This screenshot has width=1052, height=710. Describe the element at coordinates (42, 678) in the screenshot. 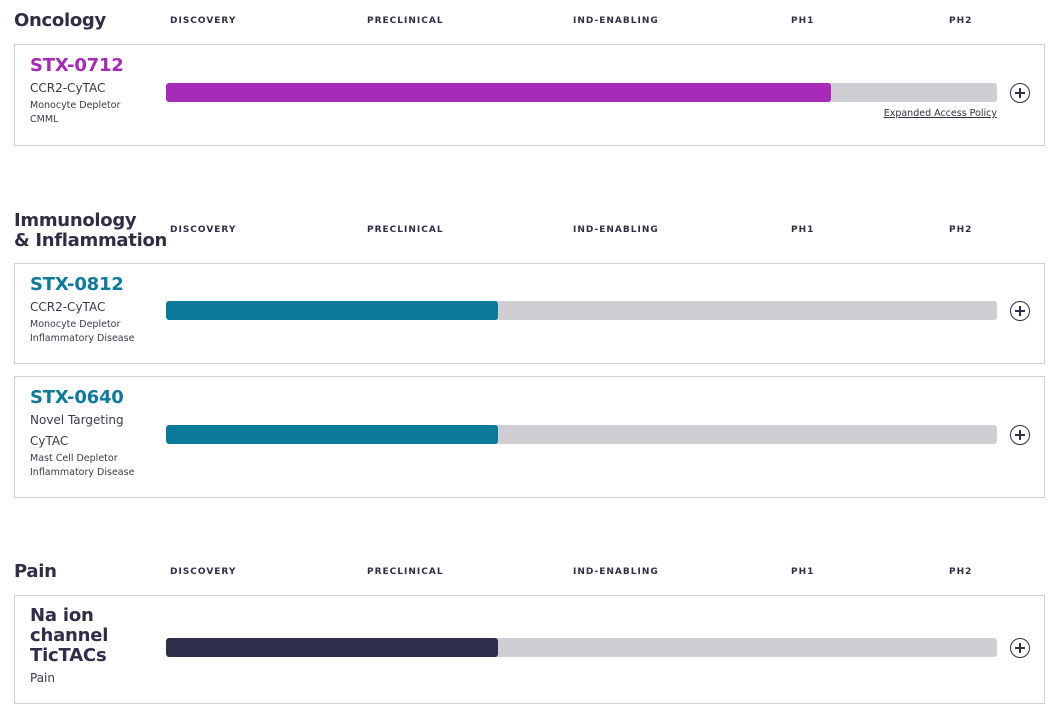

I see `program-indication: Pain` at that location.